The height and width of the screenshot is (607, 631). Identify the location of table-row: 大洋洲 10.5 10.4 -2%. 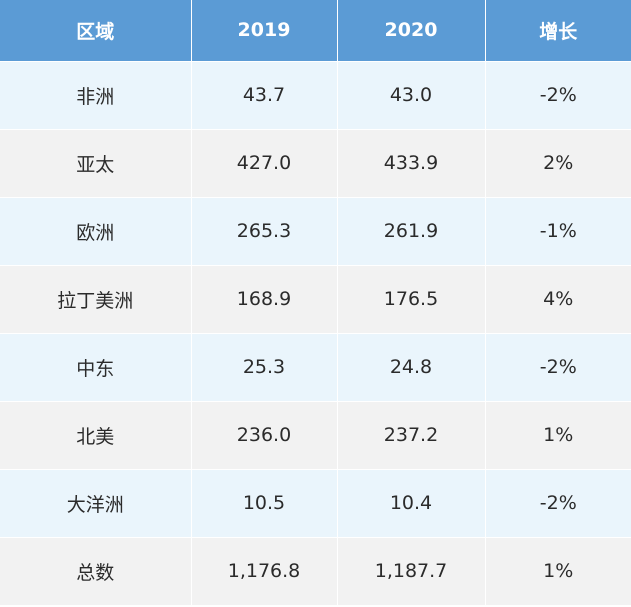
(315, 503).